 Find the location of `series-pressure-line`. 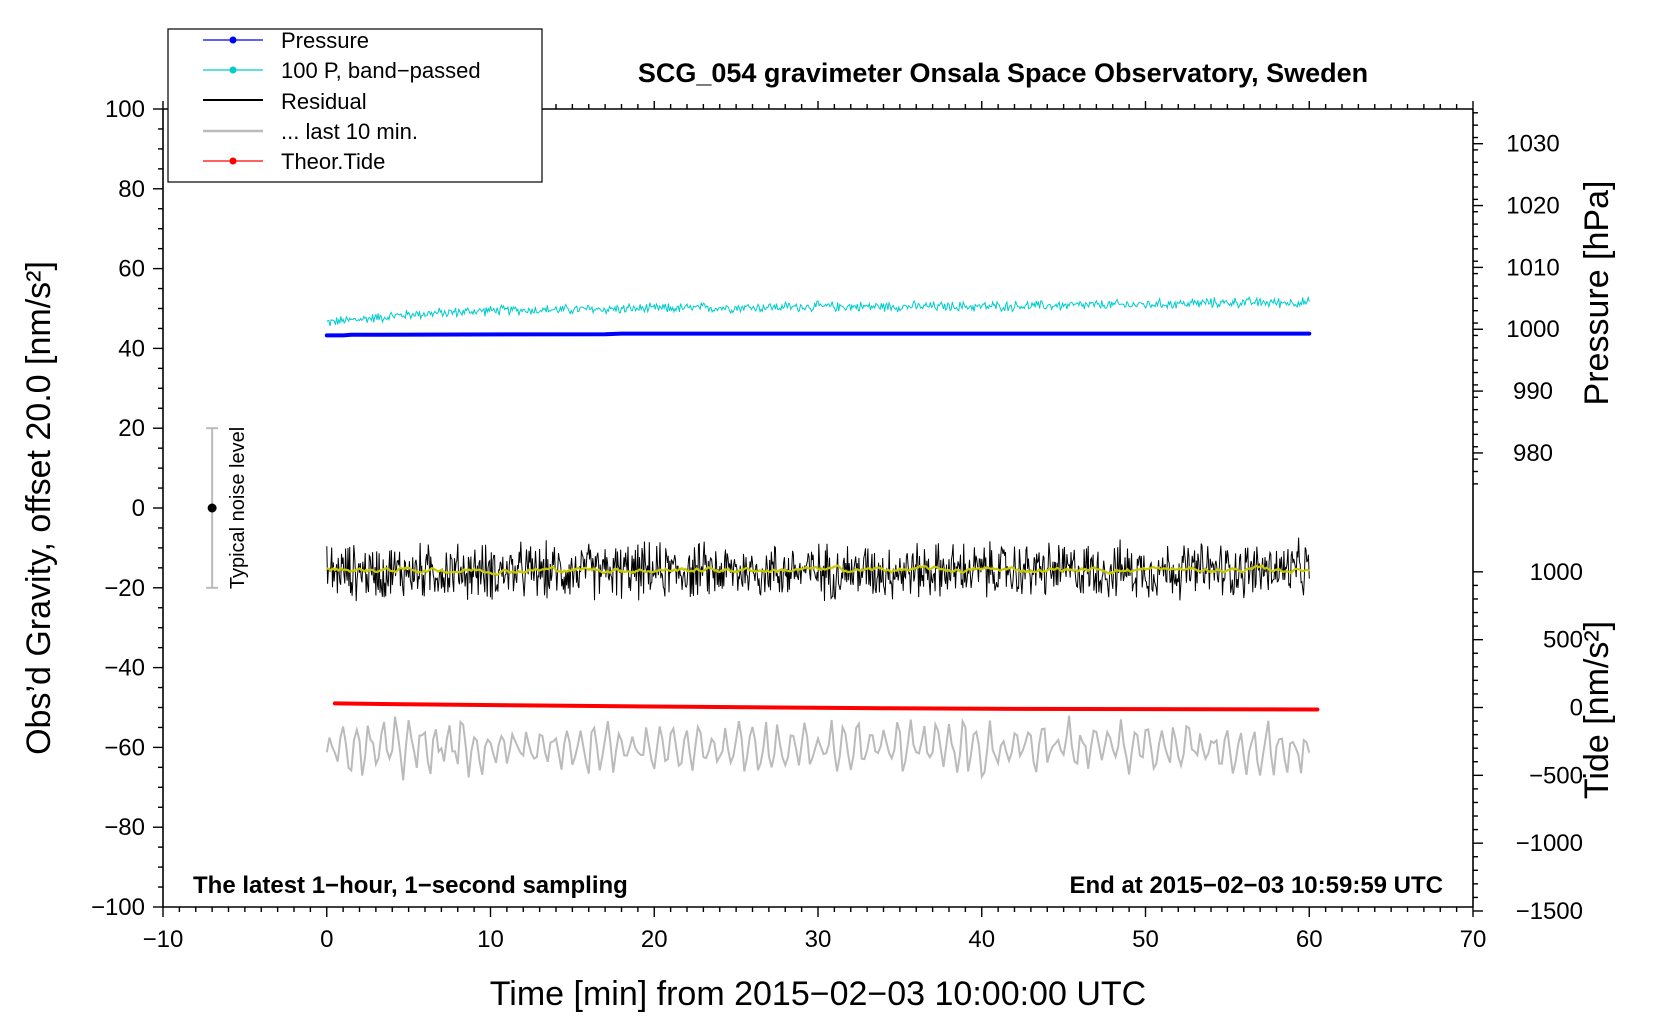

series-pressure-line is located at coordinates (818, 334).